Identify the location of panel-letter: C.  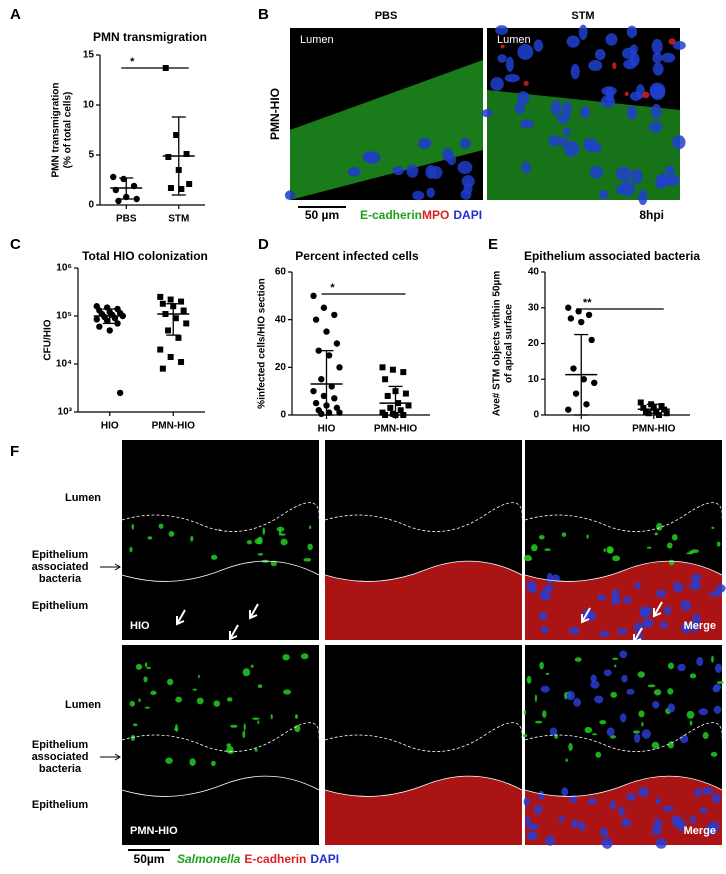
(15, 244).